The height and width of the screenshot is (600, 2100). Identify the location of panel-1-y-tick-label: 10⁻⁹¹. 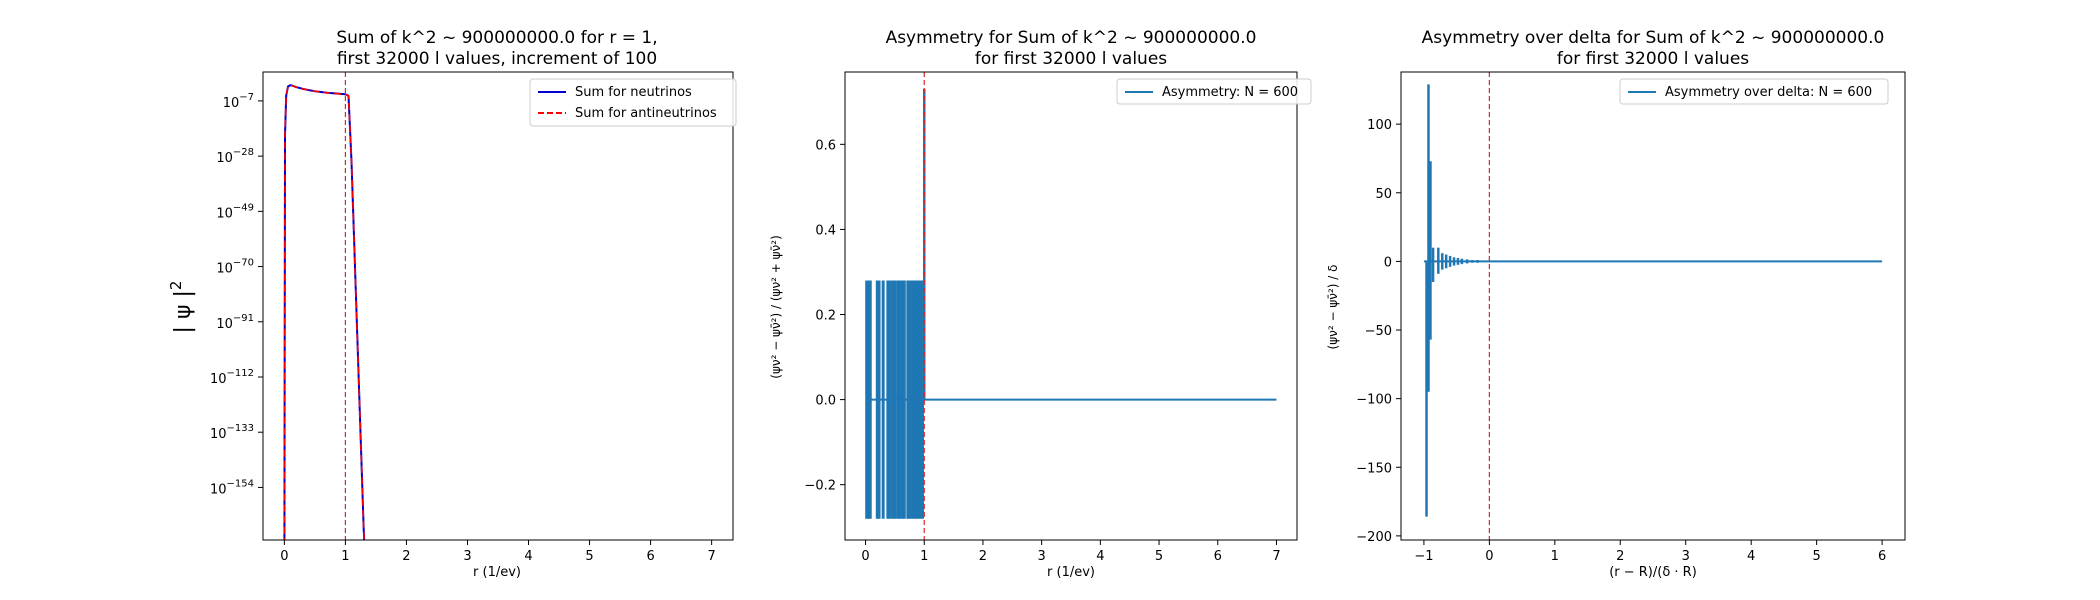
(235, 322).